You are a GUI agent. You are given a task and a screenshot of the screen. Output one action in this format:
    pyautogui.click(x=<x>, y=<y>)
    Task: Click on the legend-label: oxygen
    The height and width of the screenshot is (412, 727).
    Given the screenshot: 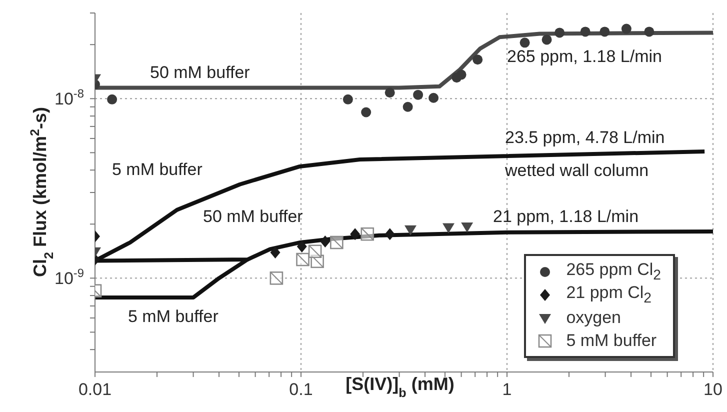 What is the action you would take?
    pyautogui.click(x=594, y=318)
    